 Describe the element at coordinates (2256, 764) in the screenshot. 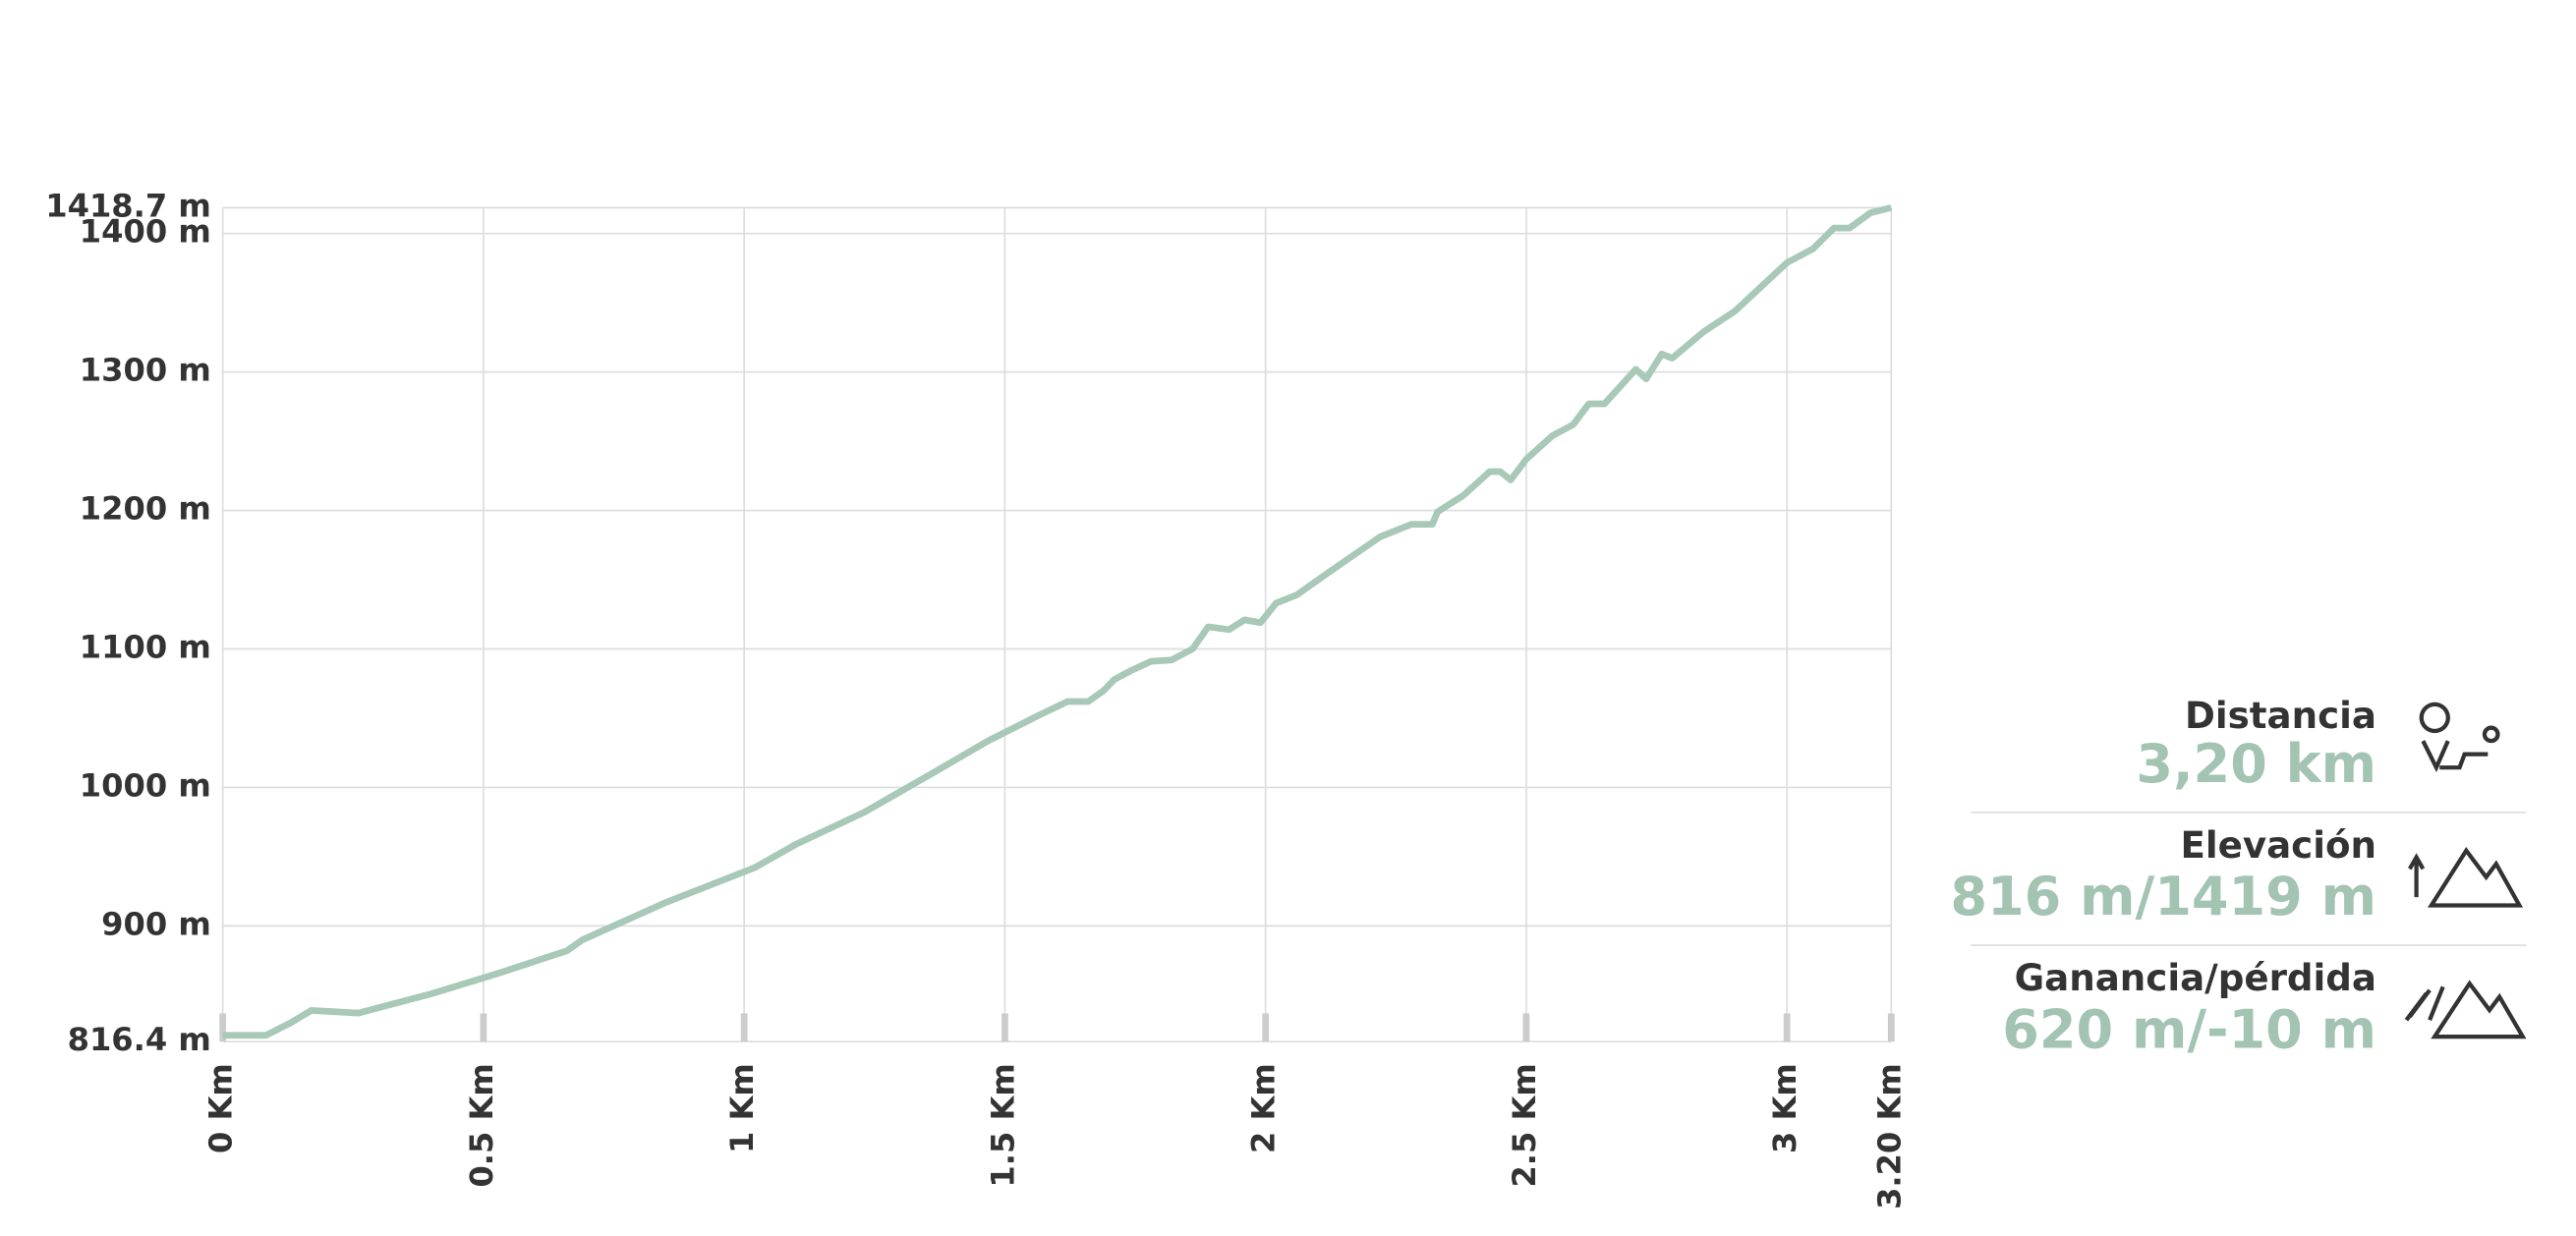

I see `stat-value: 3,20 km` at that location.